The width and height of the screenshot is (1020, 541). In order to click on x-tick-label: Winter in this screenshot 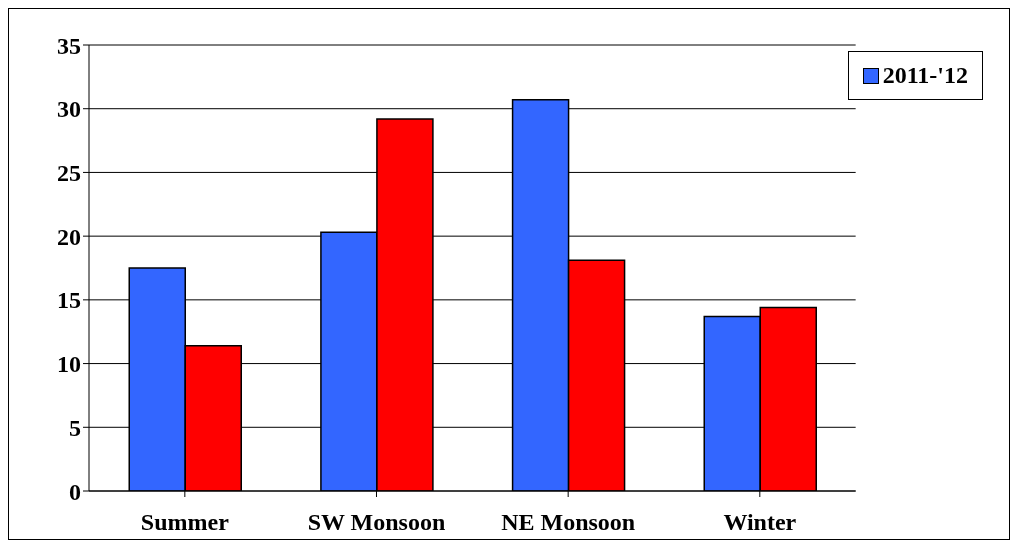, I will do `click(760, 522)`.